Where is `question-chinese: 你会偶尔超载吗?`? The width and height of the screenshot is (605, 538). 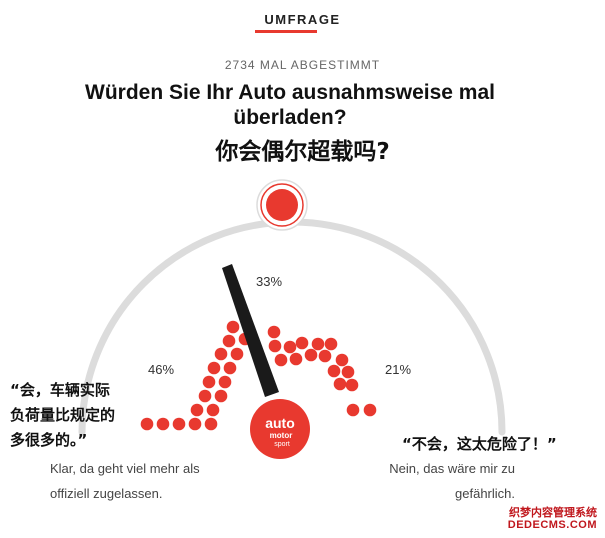 question-chinese: 你会偶尔超载吗? is located at coordinates (302, 152).